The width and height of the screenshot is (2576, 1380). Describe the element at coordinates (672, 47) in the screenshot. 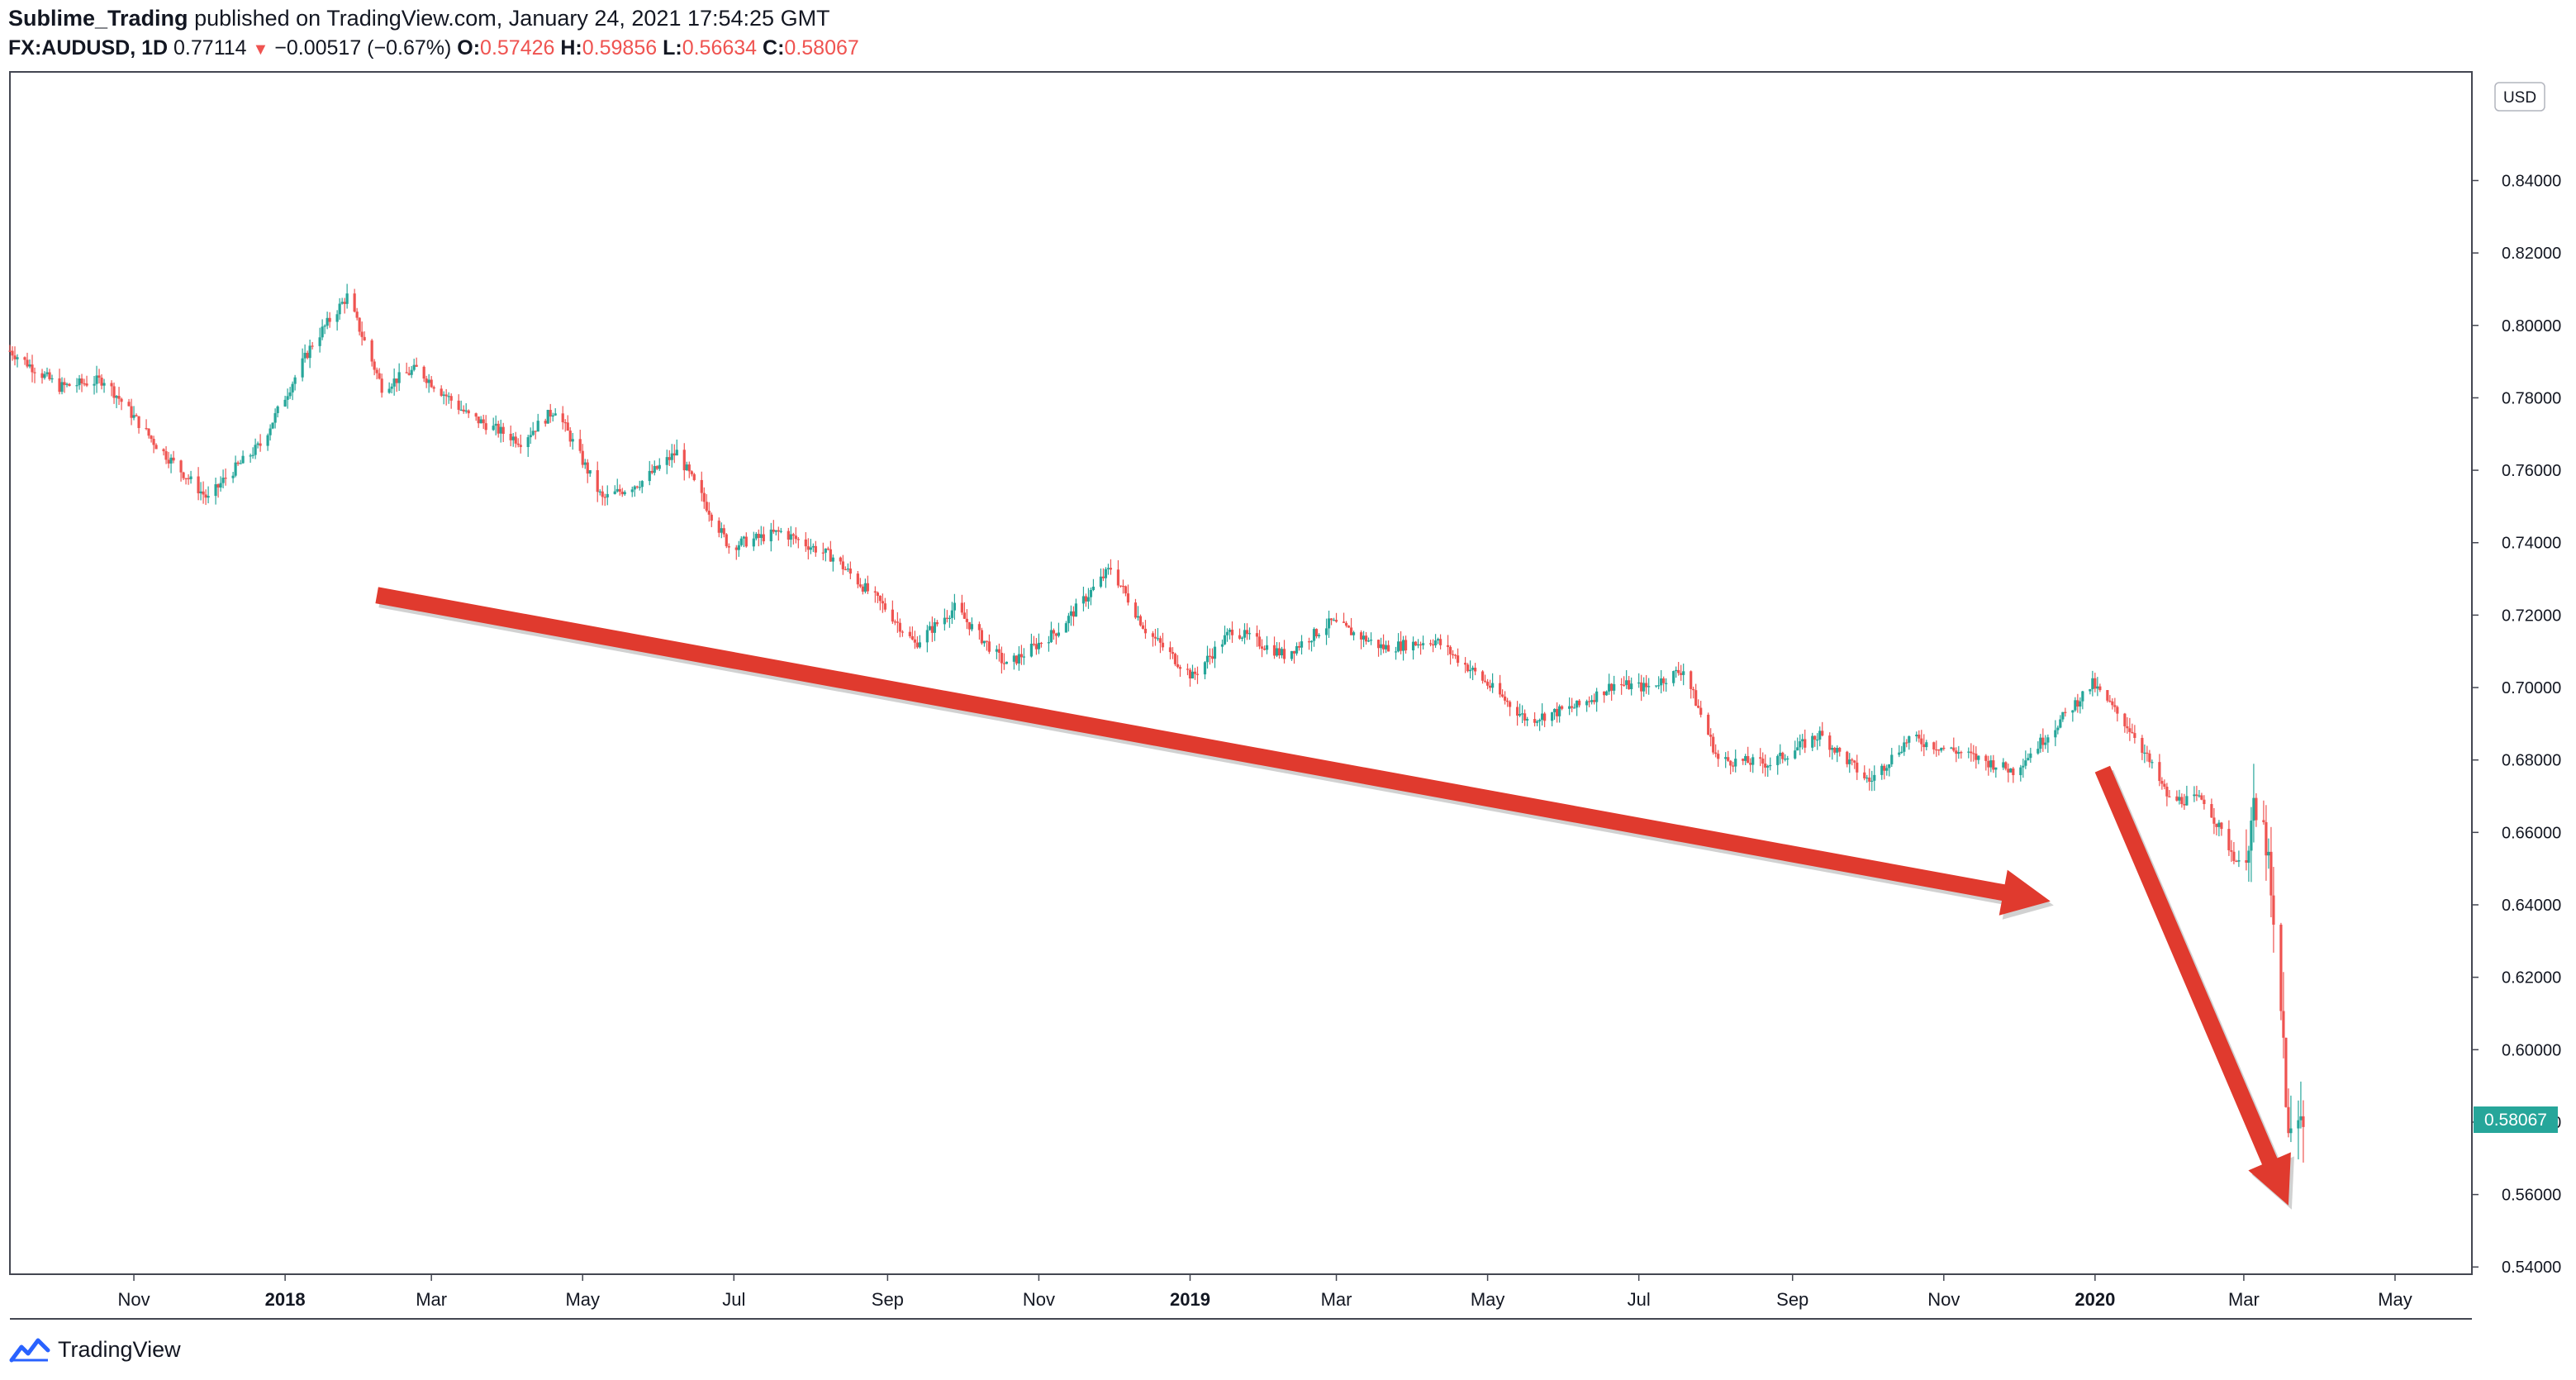

I see `low-label: L:` at that location.